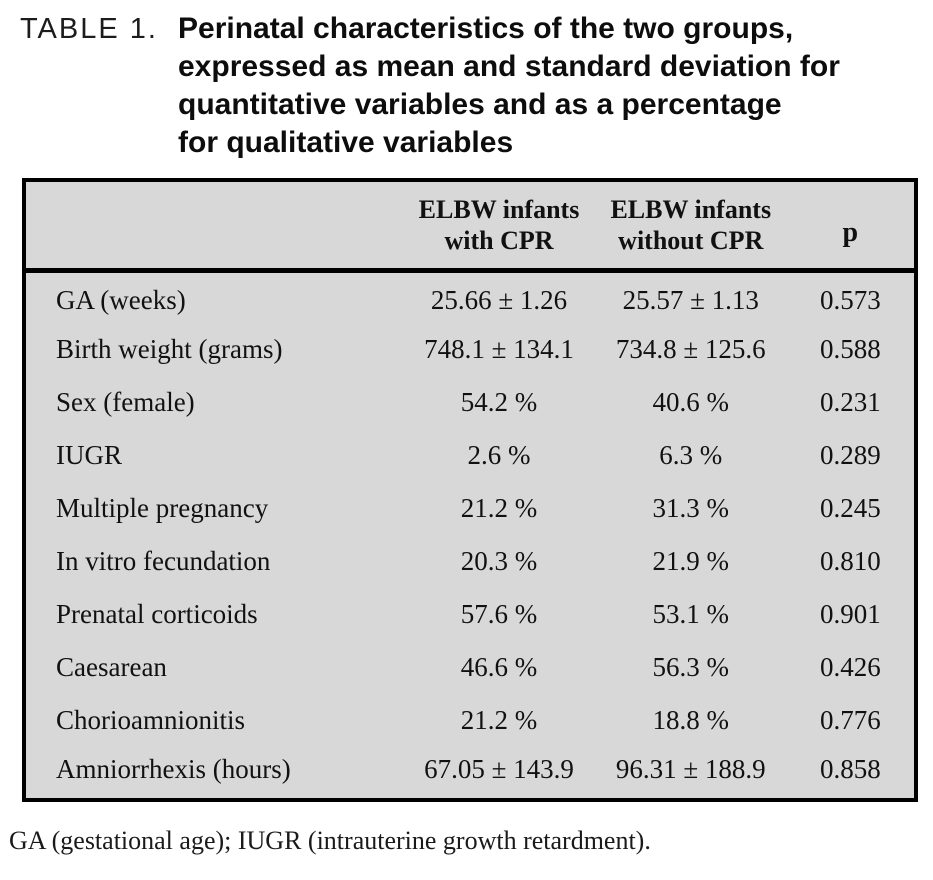 The height and width of the screenshot is (880, 933). What do you see at coordinates (850, 667) in the screenshot?
I see `p-value: 0.426` at bounding box center [850, 667].